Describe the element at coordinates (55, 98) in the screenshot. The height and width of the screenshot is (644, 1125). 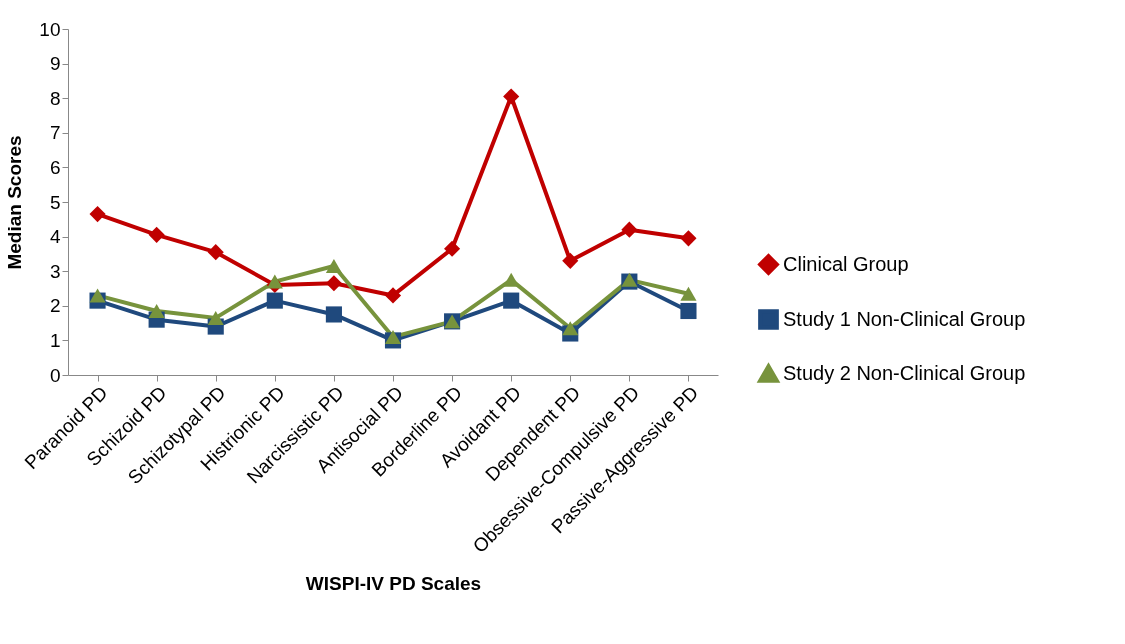
I see `y-tick-label: 8` at that location.